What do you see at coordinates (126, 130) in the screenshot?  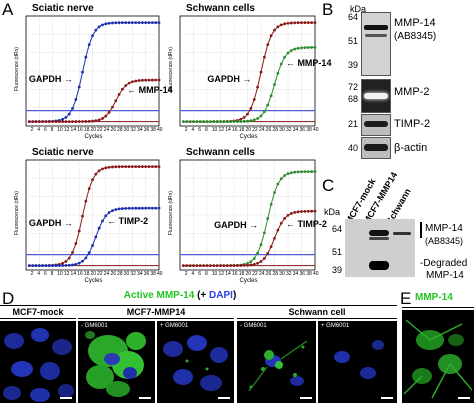 I see `x-tick-label: 30` at bounding box center [126, 130].